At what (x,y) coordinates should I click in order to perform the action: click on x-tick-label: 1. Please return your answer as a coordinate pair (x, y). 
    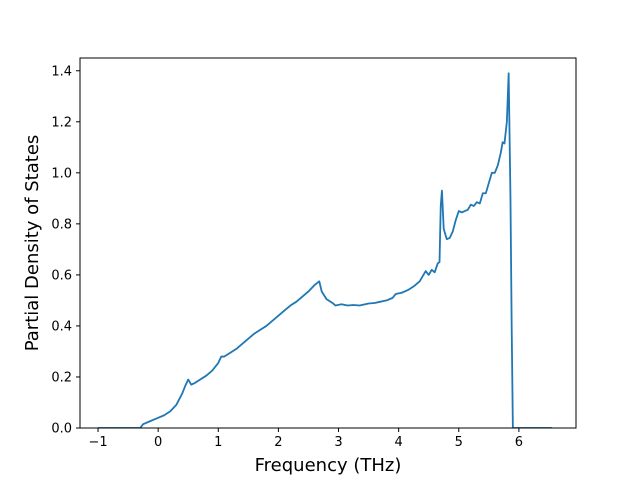
    Looking at the image, I should click on (218, 442).